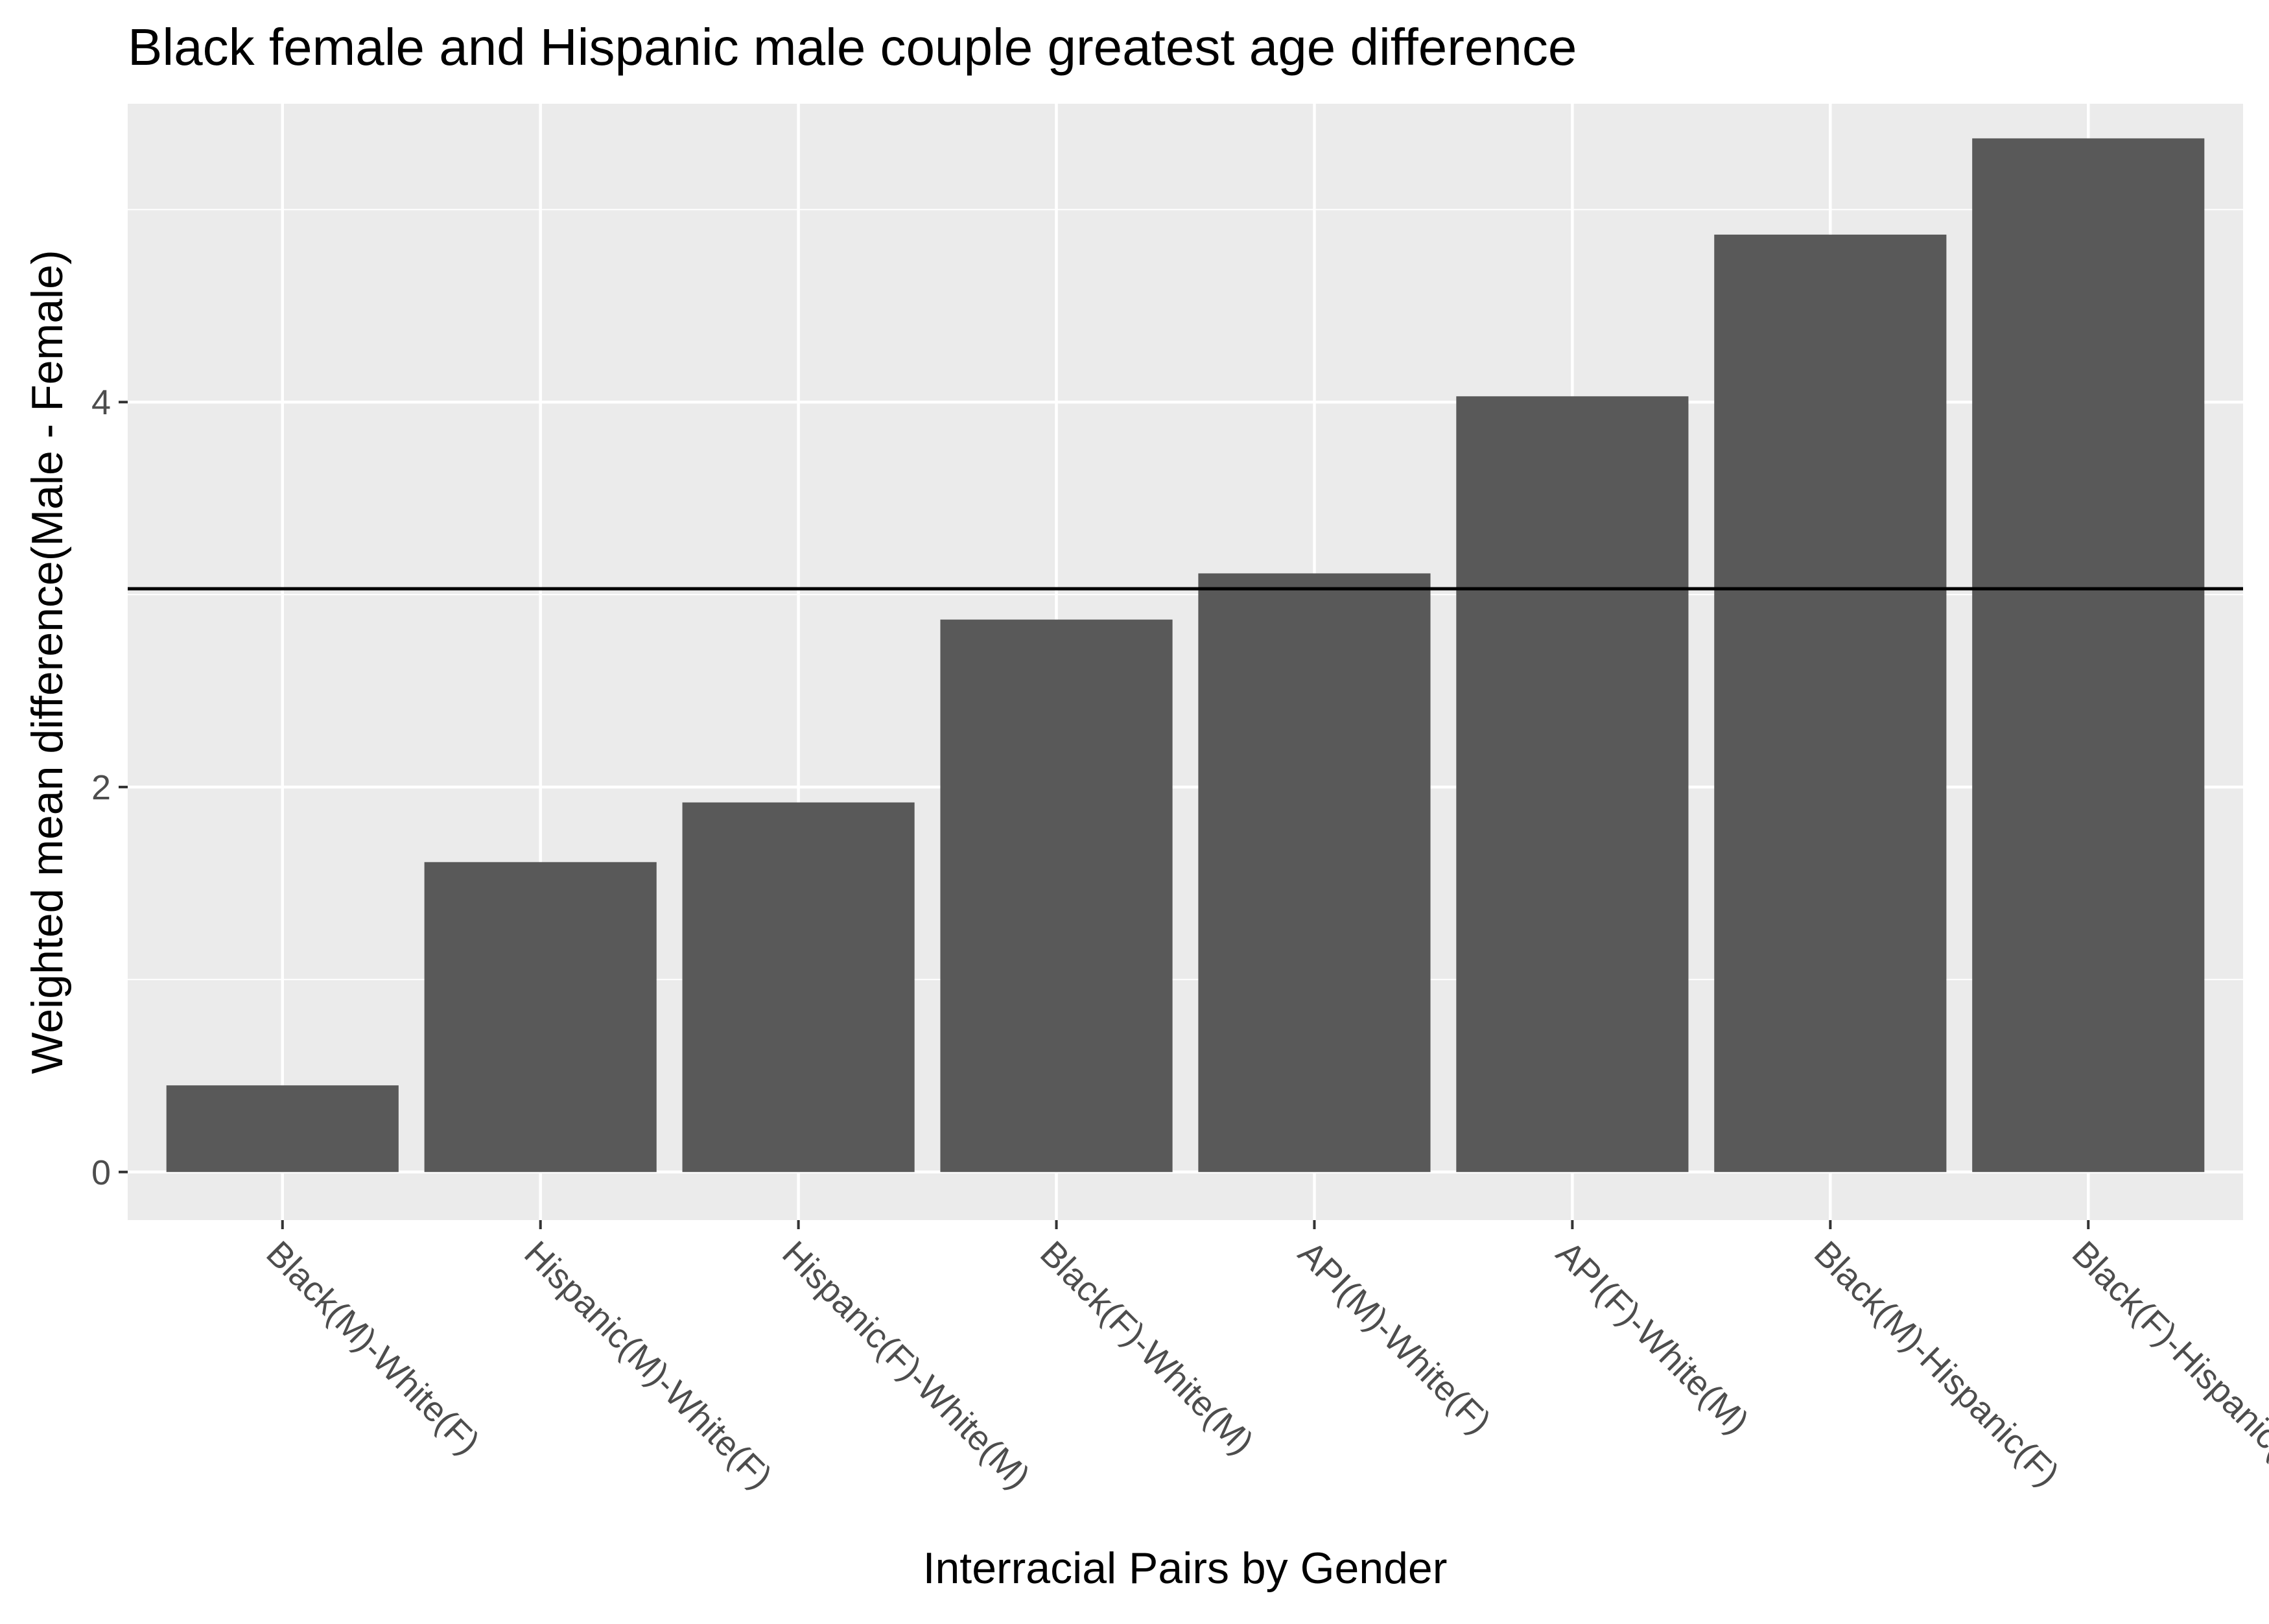  I want to click on x-tick-label: Hispanic(F)-White(M), so click(906, 1365).